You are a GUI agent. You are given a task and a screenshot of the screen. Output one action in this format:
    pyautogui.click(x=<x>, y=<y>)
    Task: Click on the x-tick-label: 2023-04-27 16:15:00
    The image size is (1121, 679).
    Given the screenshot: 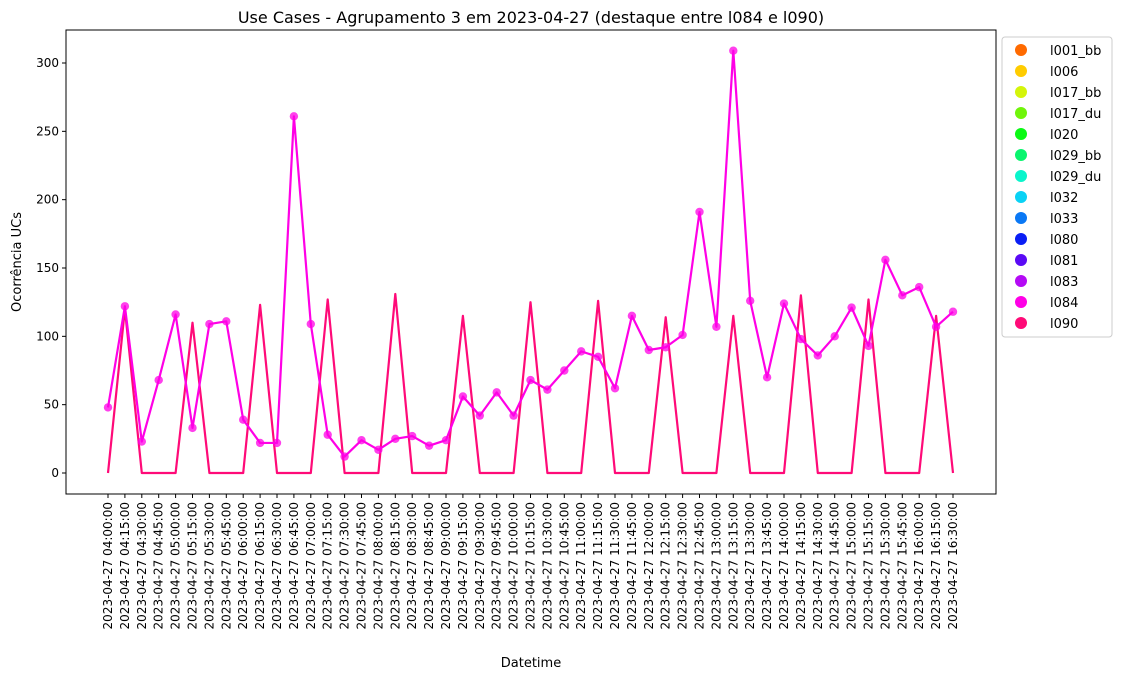 What is the action you would take?
    pyautogui.click(x=936, y=565)
    